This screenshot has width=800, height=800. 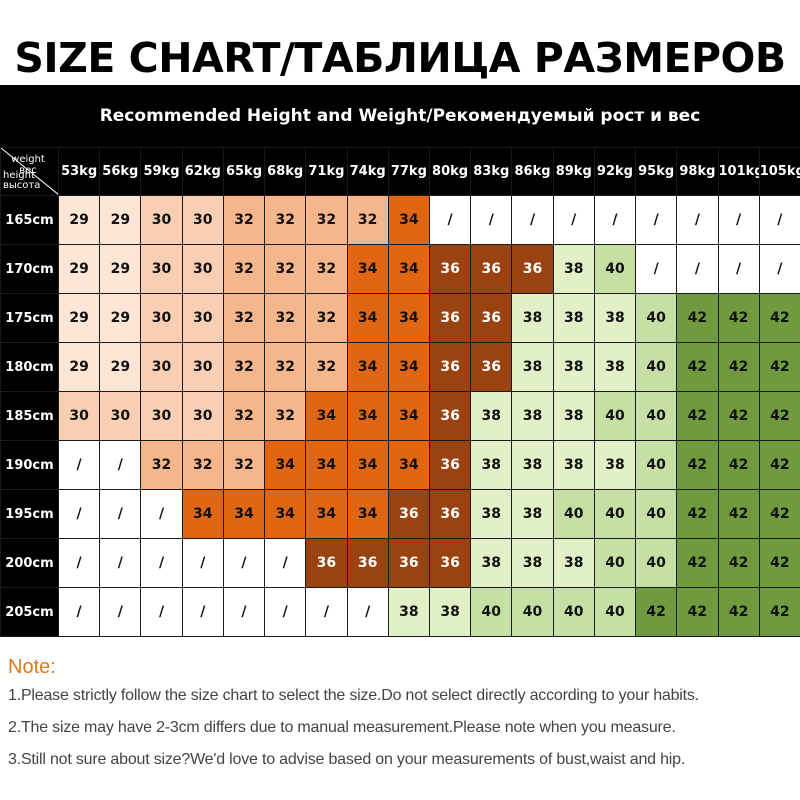 What do you see at coordinates (79, 171) in the screenshot?
I see `weight-header-cell: 53kg` at bounding box center [79, 171].